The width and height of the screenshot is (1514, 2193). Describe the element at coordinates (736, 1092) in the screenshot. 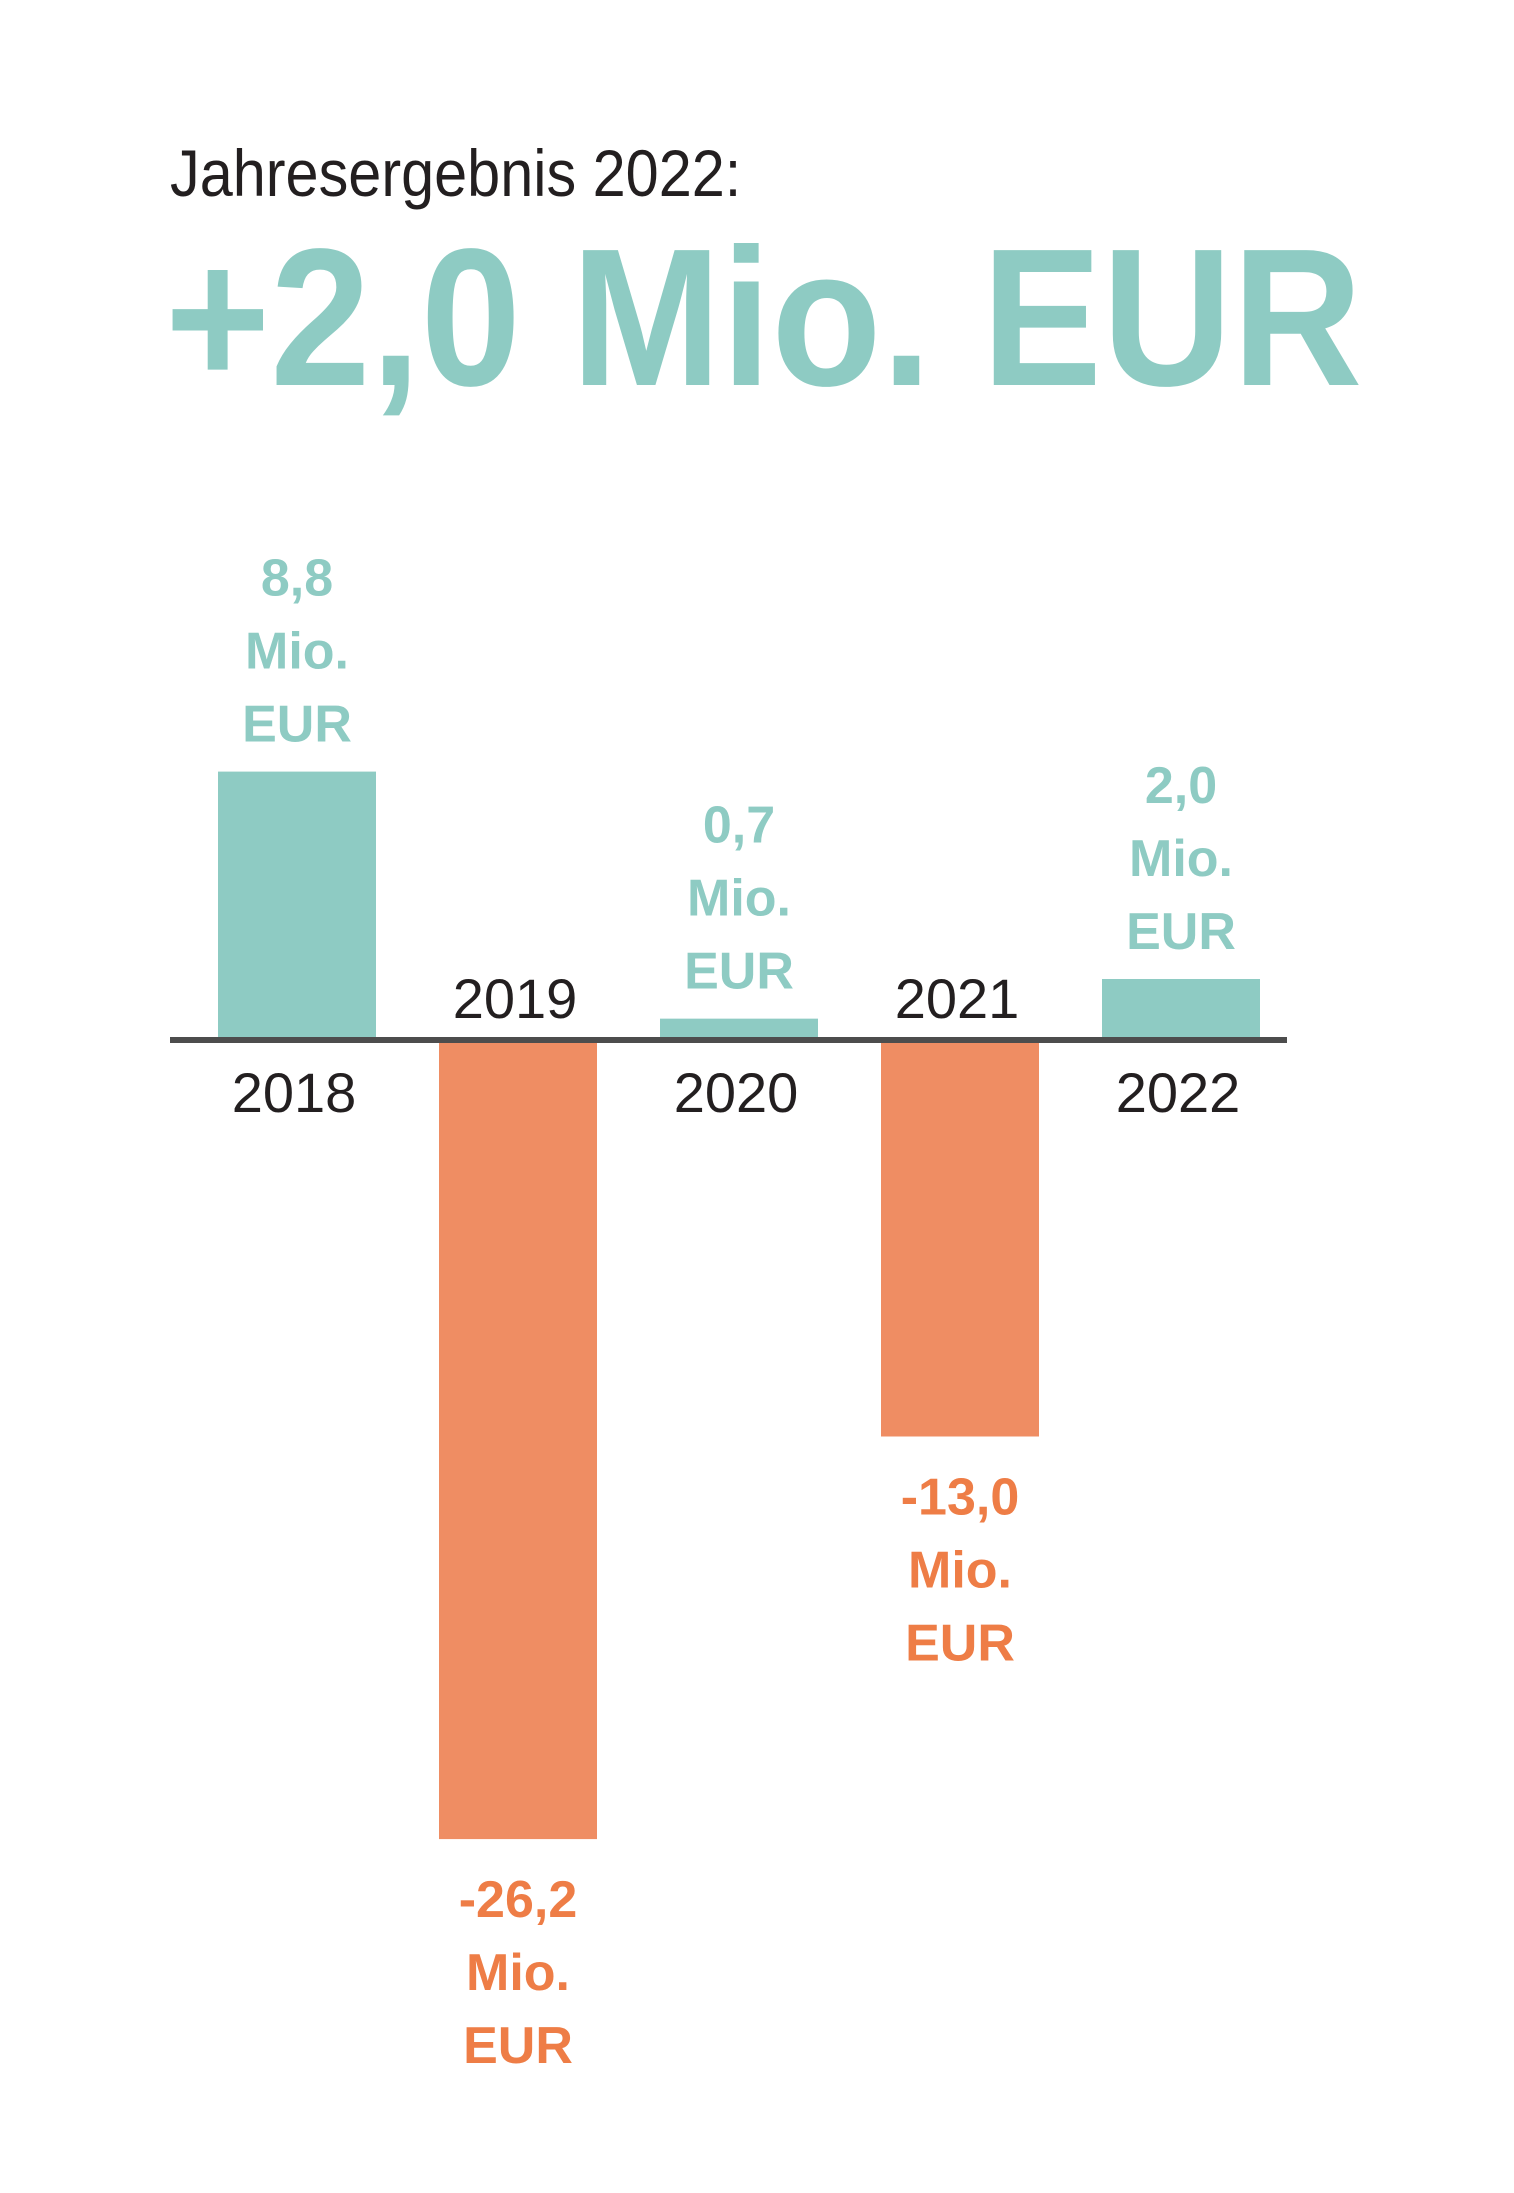

I see `year-label-2020: 2020` at that location.